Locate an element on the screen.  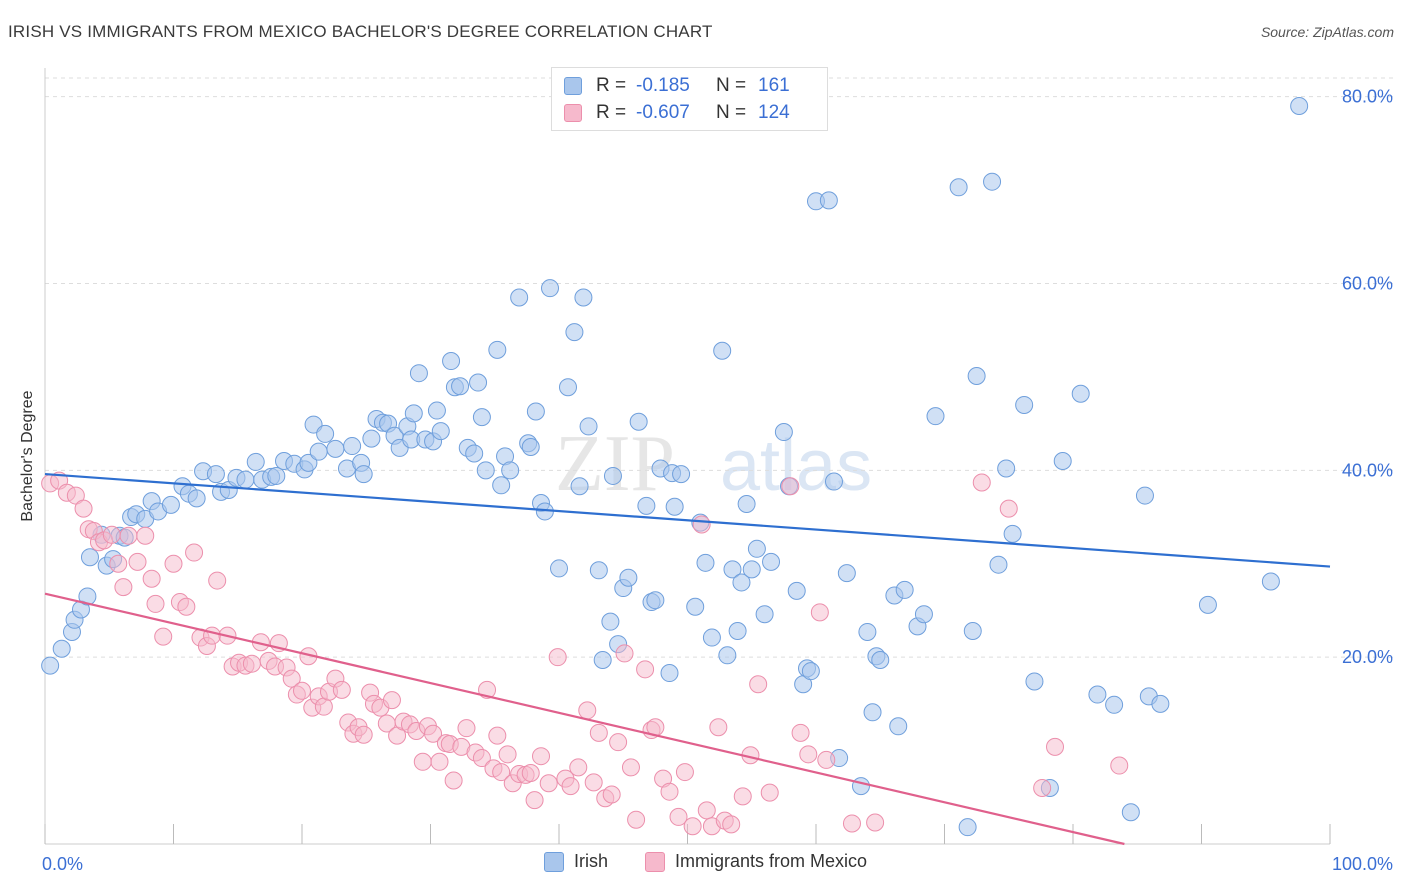
irish-legend-swatch is located at coordinates (554, 861).